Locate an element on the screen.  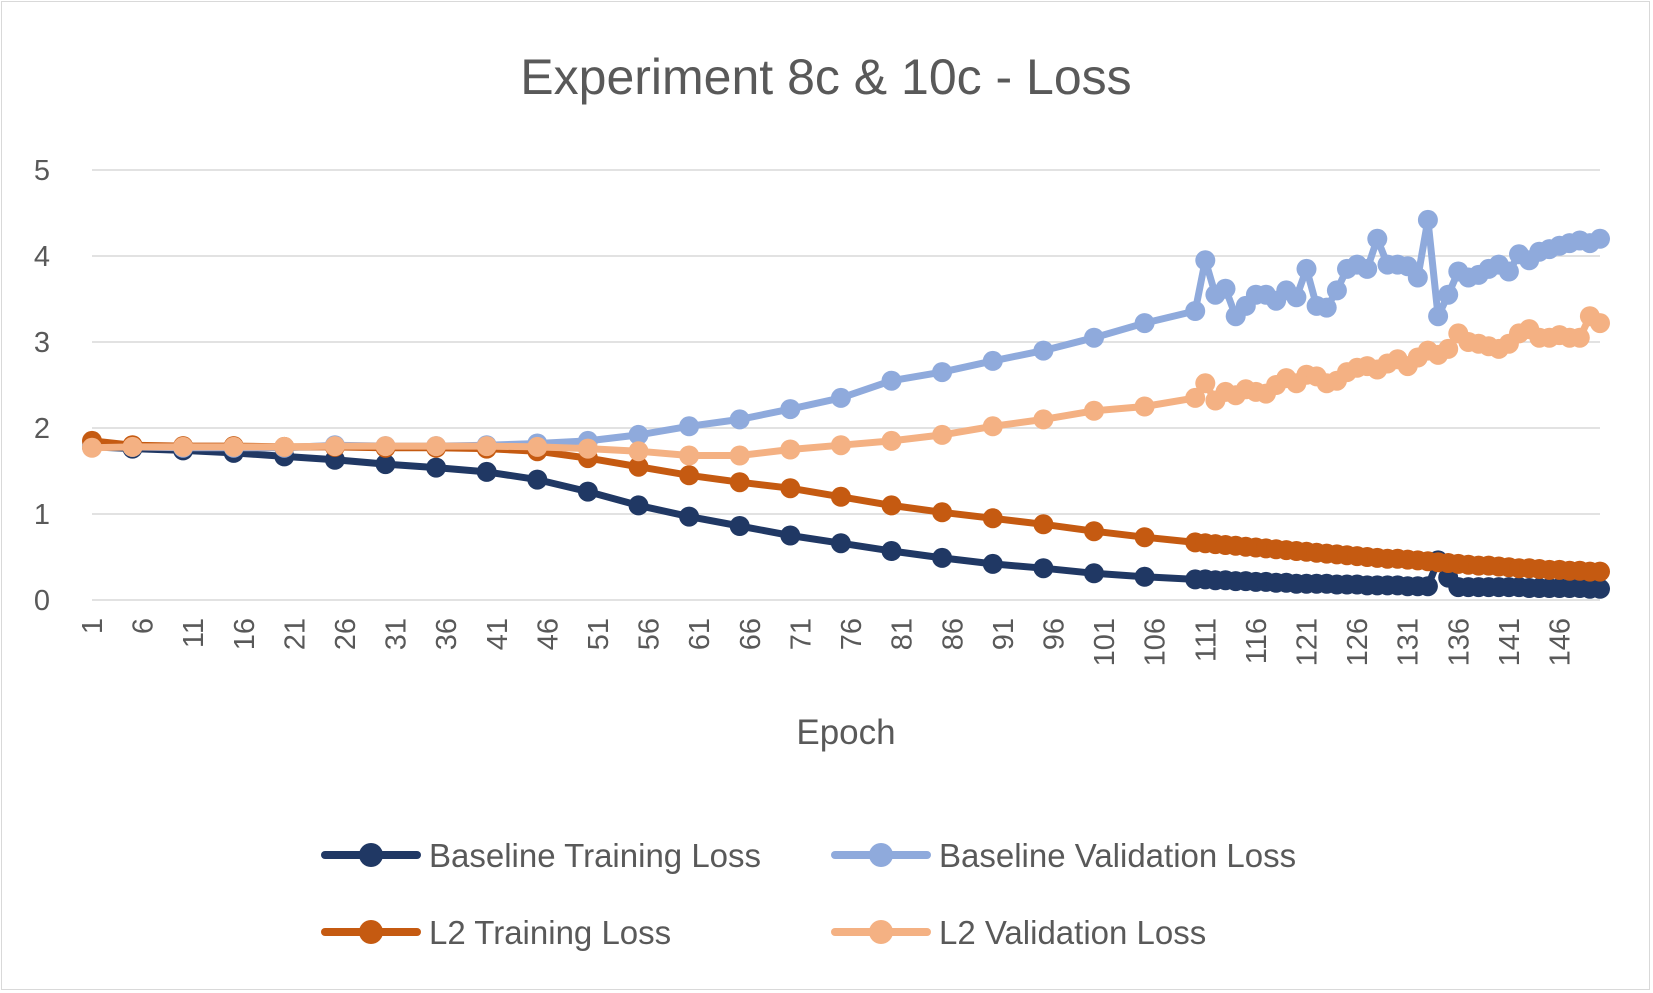
series-l2-validation-loss is located at coordinates (846, 386).